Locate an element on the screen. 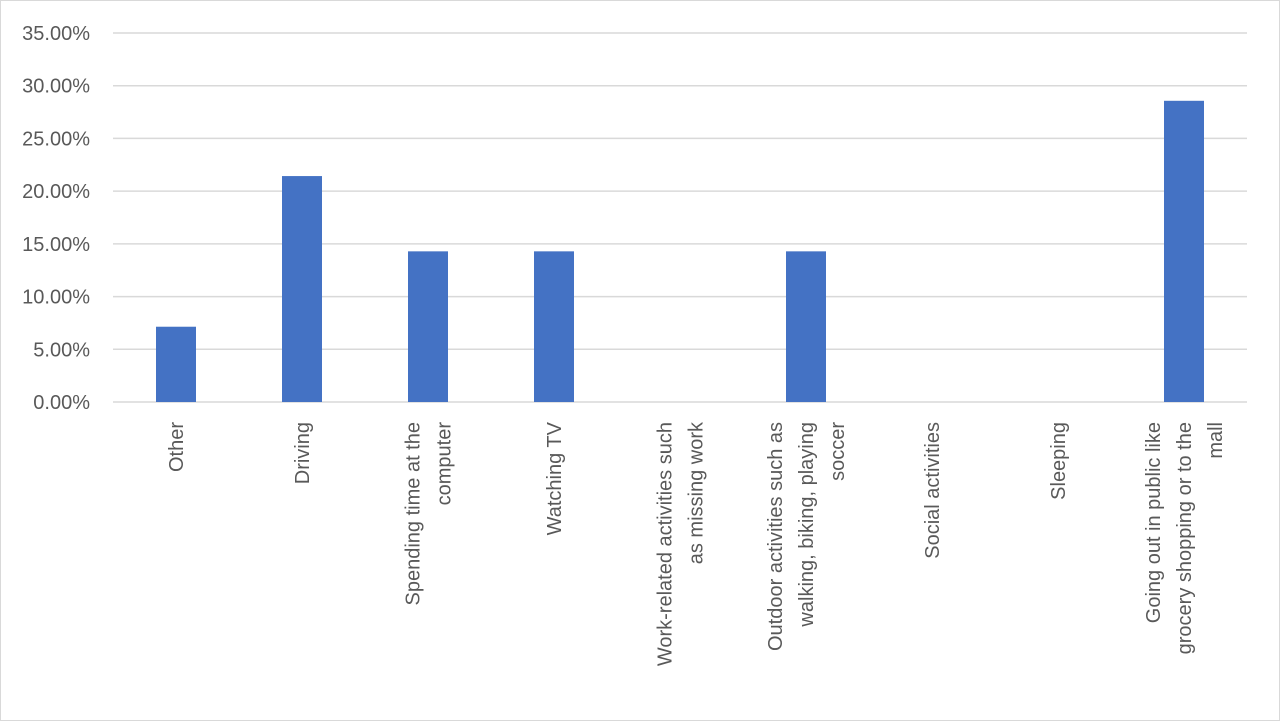  x-tick-label: Other is located at coordinates (177, 447).